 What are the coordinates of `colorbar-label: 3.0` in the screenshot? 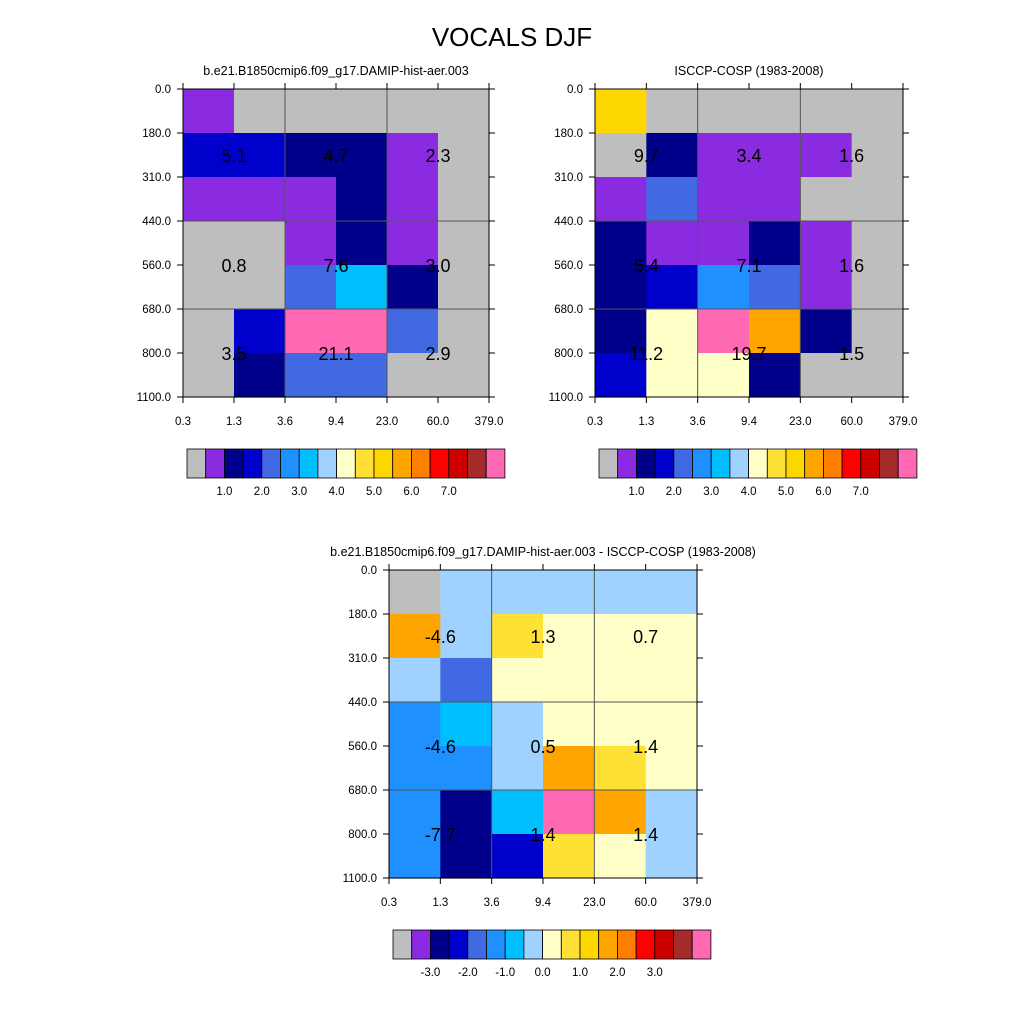 It's located at (711, 492).